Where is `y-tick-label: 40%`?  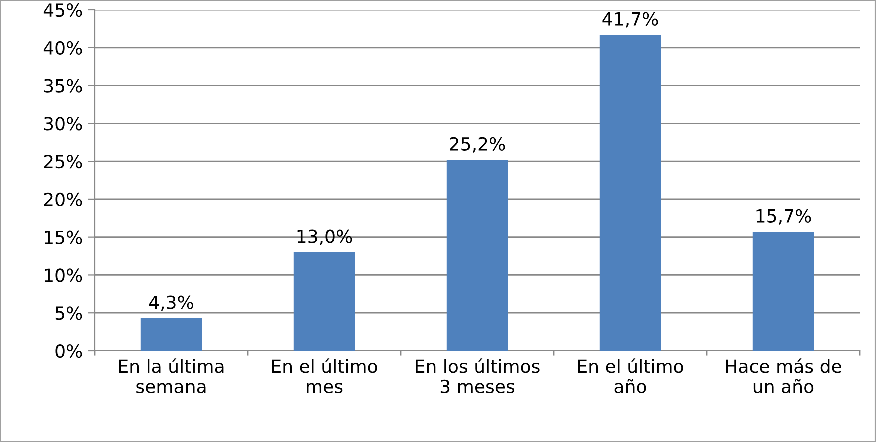 y-tick-label: 40% is located at coordinates (63, 48).